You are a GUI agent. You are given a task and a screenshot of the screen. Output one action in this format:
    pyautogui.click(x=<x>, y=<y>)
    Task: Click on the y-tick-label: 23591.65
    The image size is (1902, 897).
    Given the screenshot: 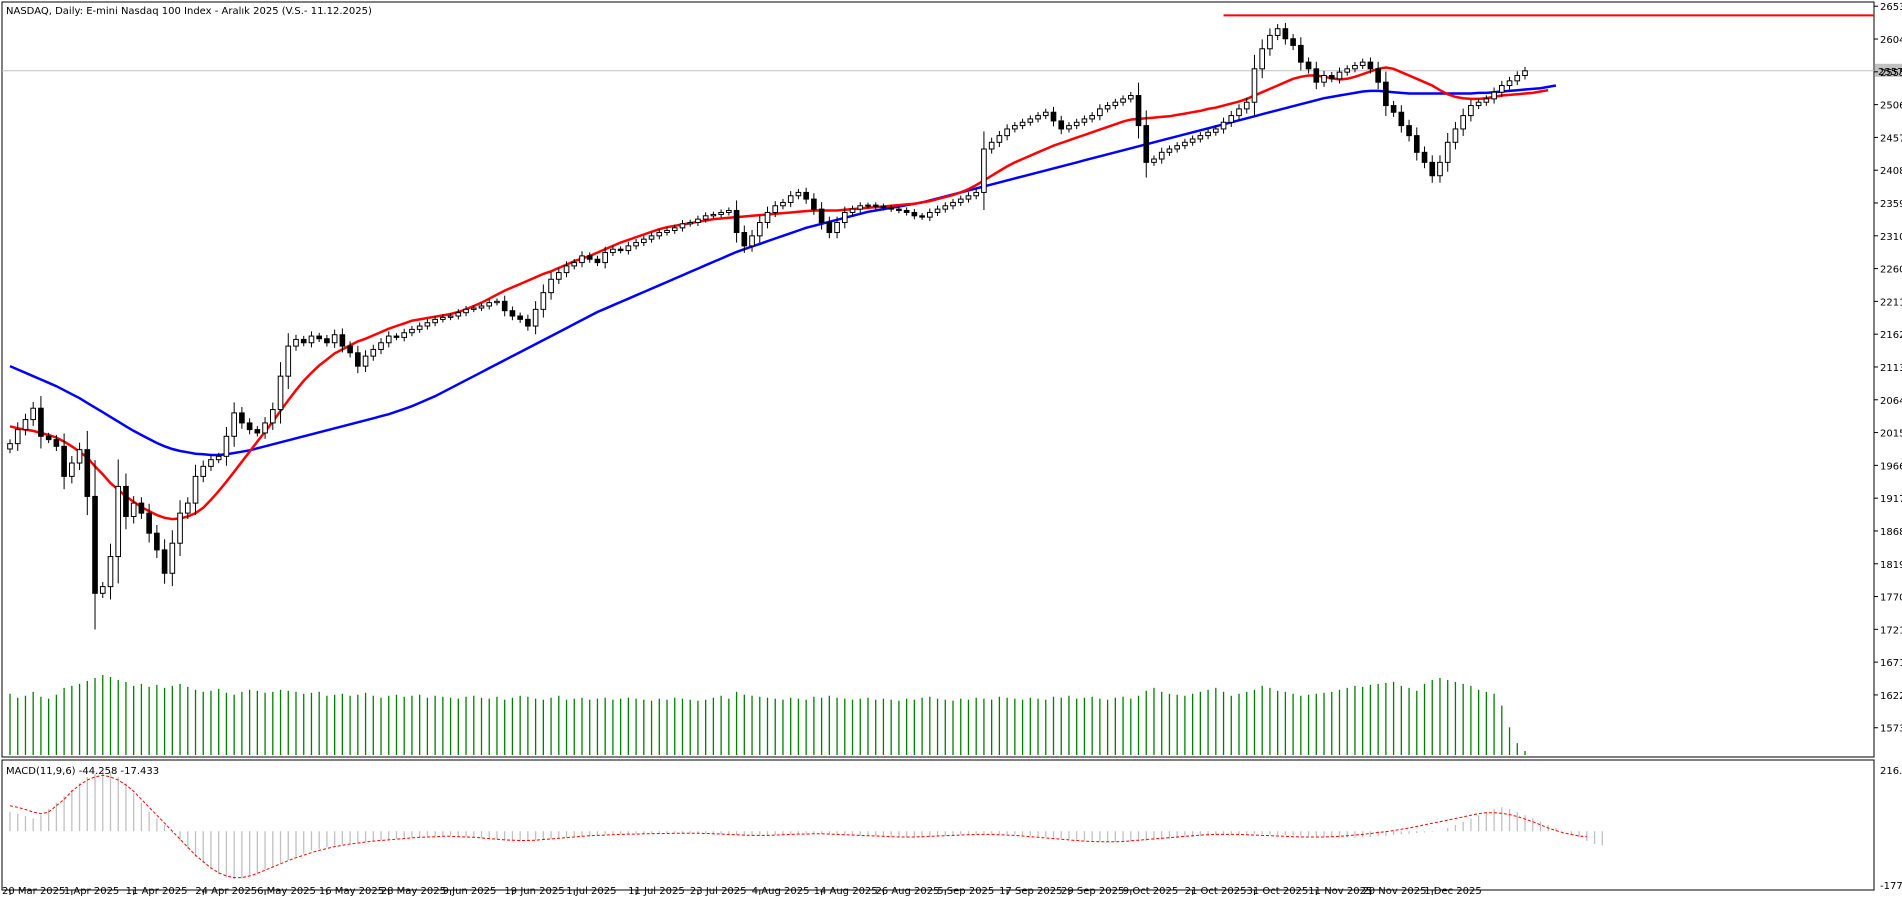 What is the action you would take?
    pyautogui.click(x=1891, y=204)
    